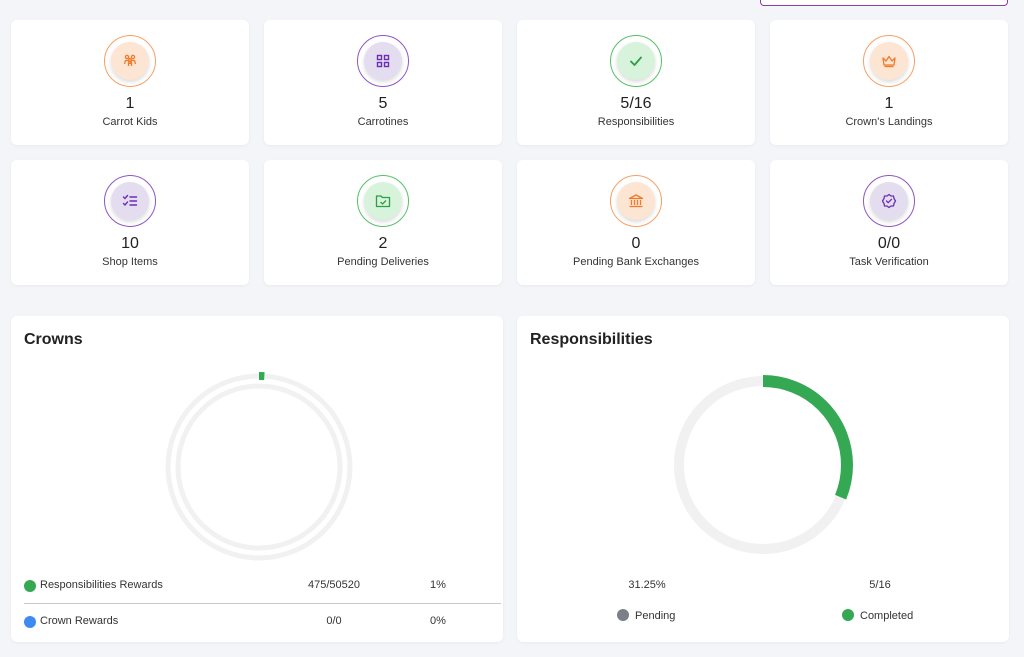  What do you see at coordinates (880, 585) in the screenshot?
I see `responsibilities-completed-value: 5/16` at bounding box center [880, 585].